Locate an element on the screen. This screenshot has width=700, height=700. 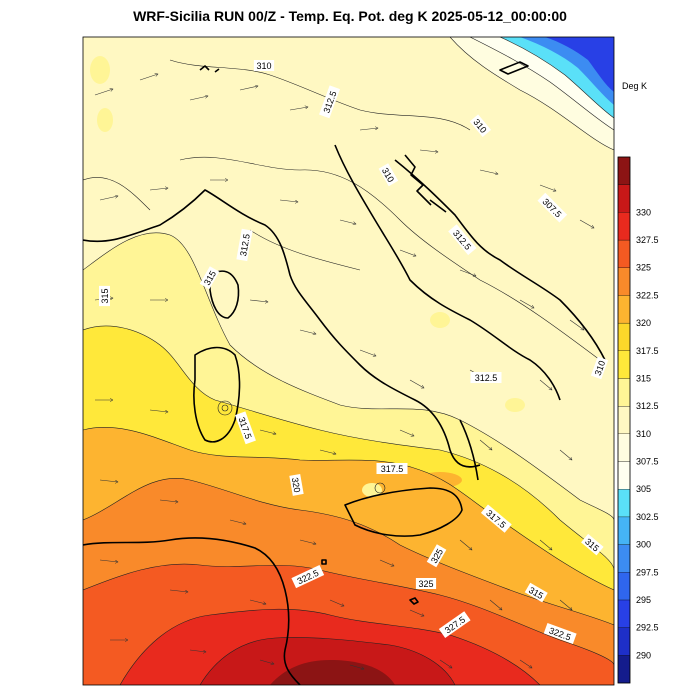
colorbar-tick-label: 292.5 is located at coordinates (647, 628).